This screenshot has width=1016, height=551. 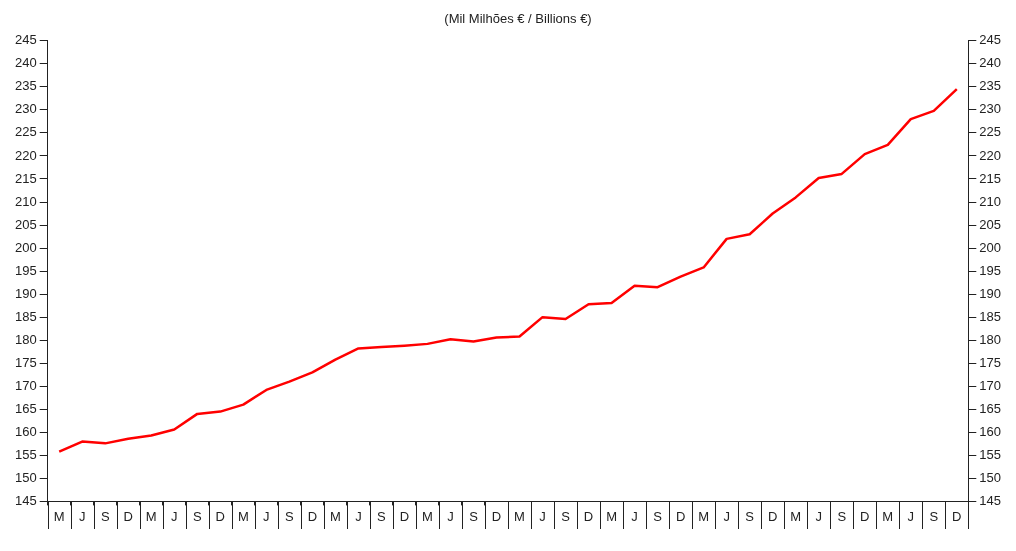 What do you see at coordinates (25, 247) in the screenshot?
I see `y-tick-label: 200` at bounding box center [25, 247].